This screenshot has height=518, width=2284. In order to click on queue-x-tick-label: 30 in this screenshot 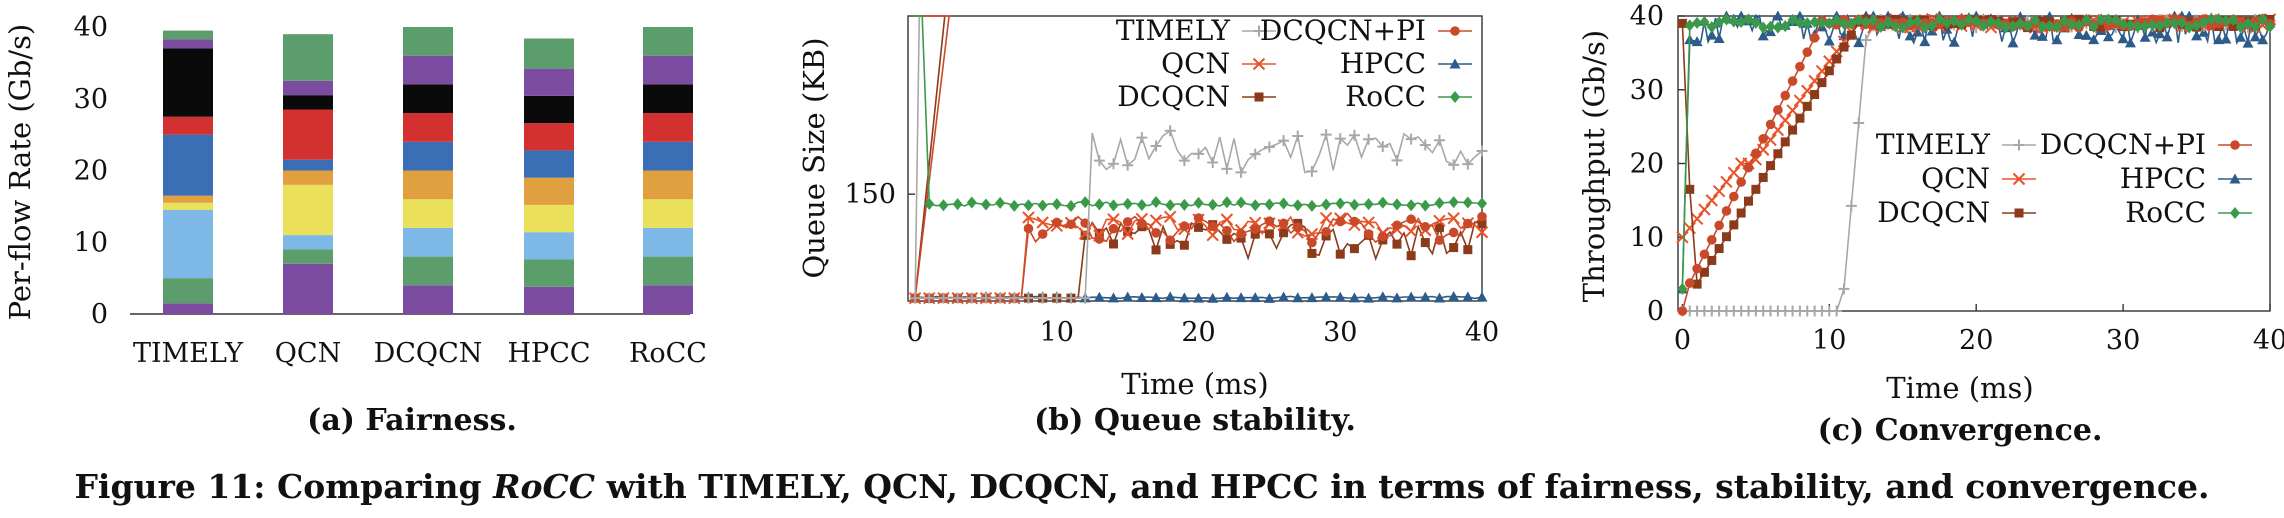, I will do `click(1340, 332)`.